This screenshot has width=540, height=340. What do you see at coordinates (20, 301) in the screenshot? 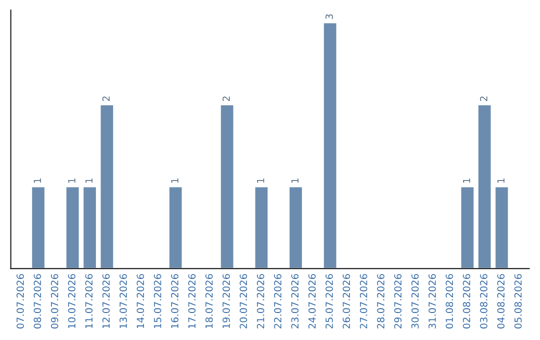
I see `x-tick-label: 07.07.2026` at bounding box center [20, 301].